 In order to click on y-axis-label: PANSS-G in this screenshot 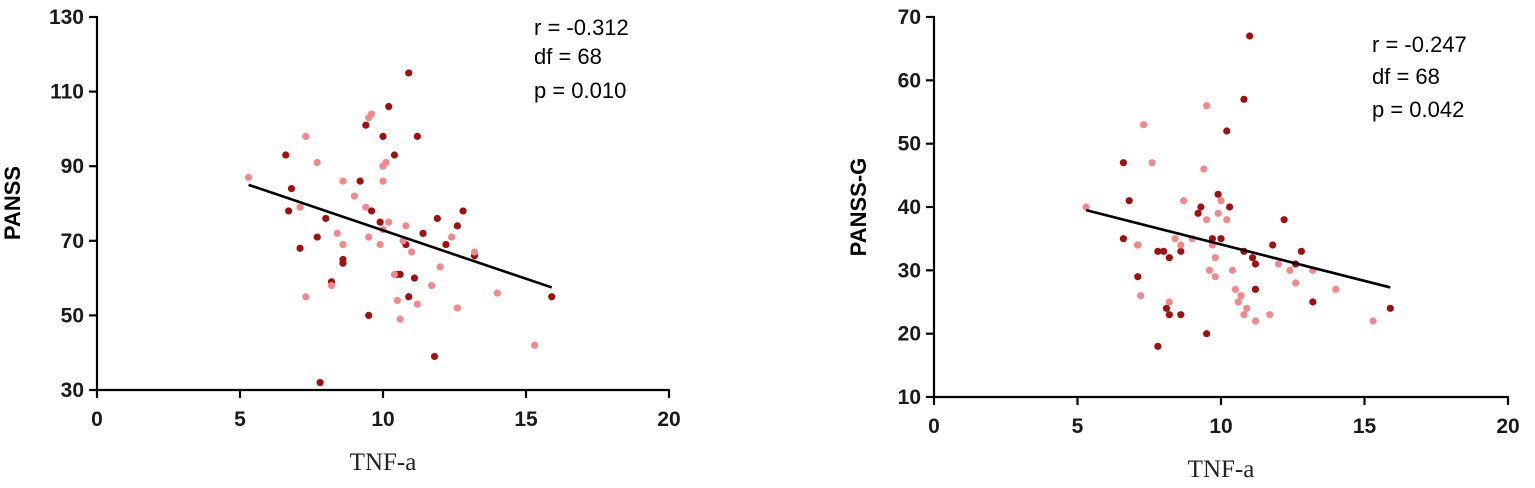, I will do `click(858, 207)`.